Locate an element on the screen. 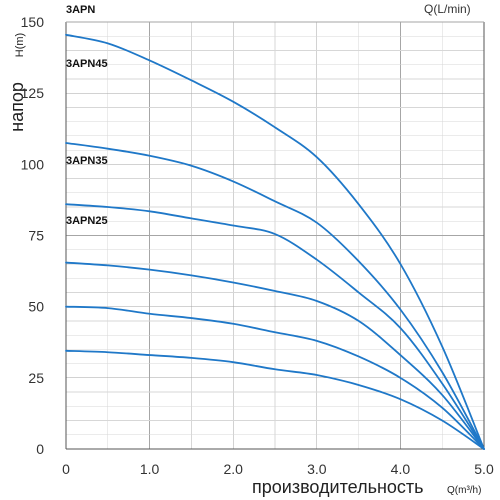  y-tick-label: 50 is located at coordinates (36, 307).